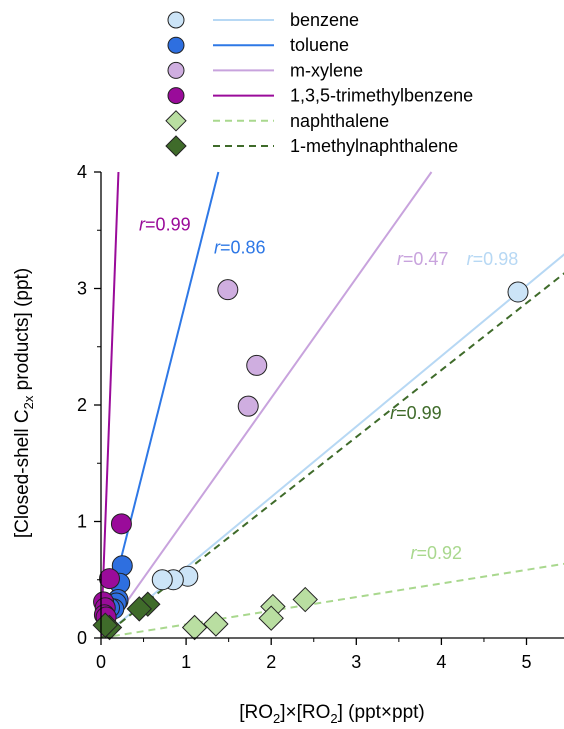 Image resolution: width=564 pixels, height=729 pixels. What do you see at coordinates (324, 20) in the screenshot?
I see `legend-label: benzene` at bounding box center [324, 20].